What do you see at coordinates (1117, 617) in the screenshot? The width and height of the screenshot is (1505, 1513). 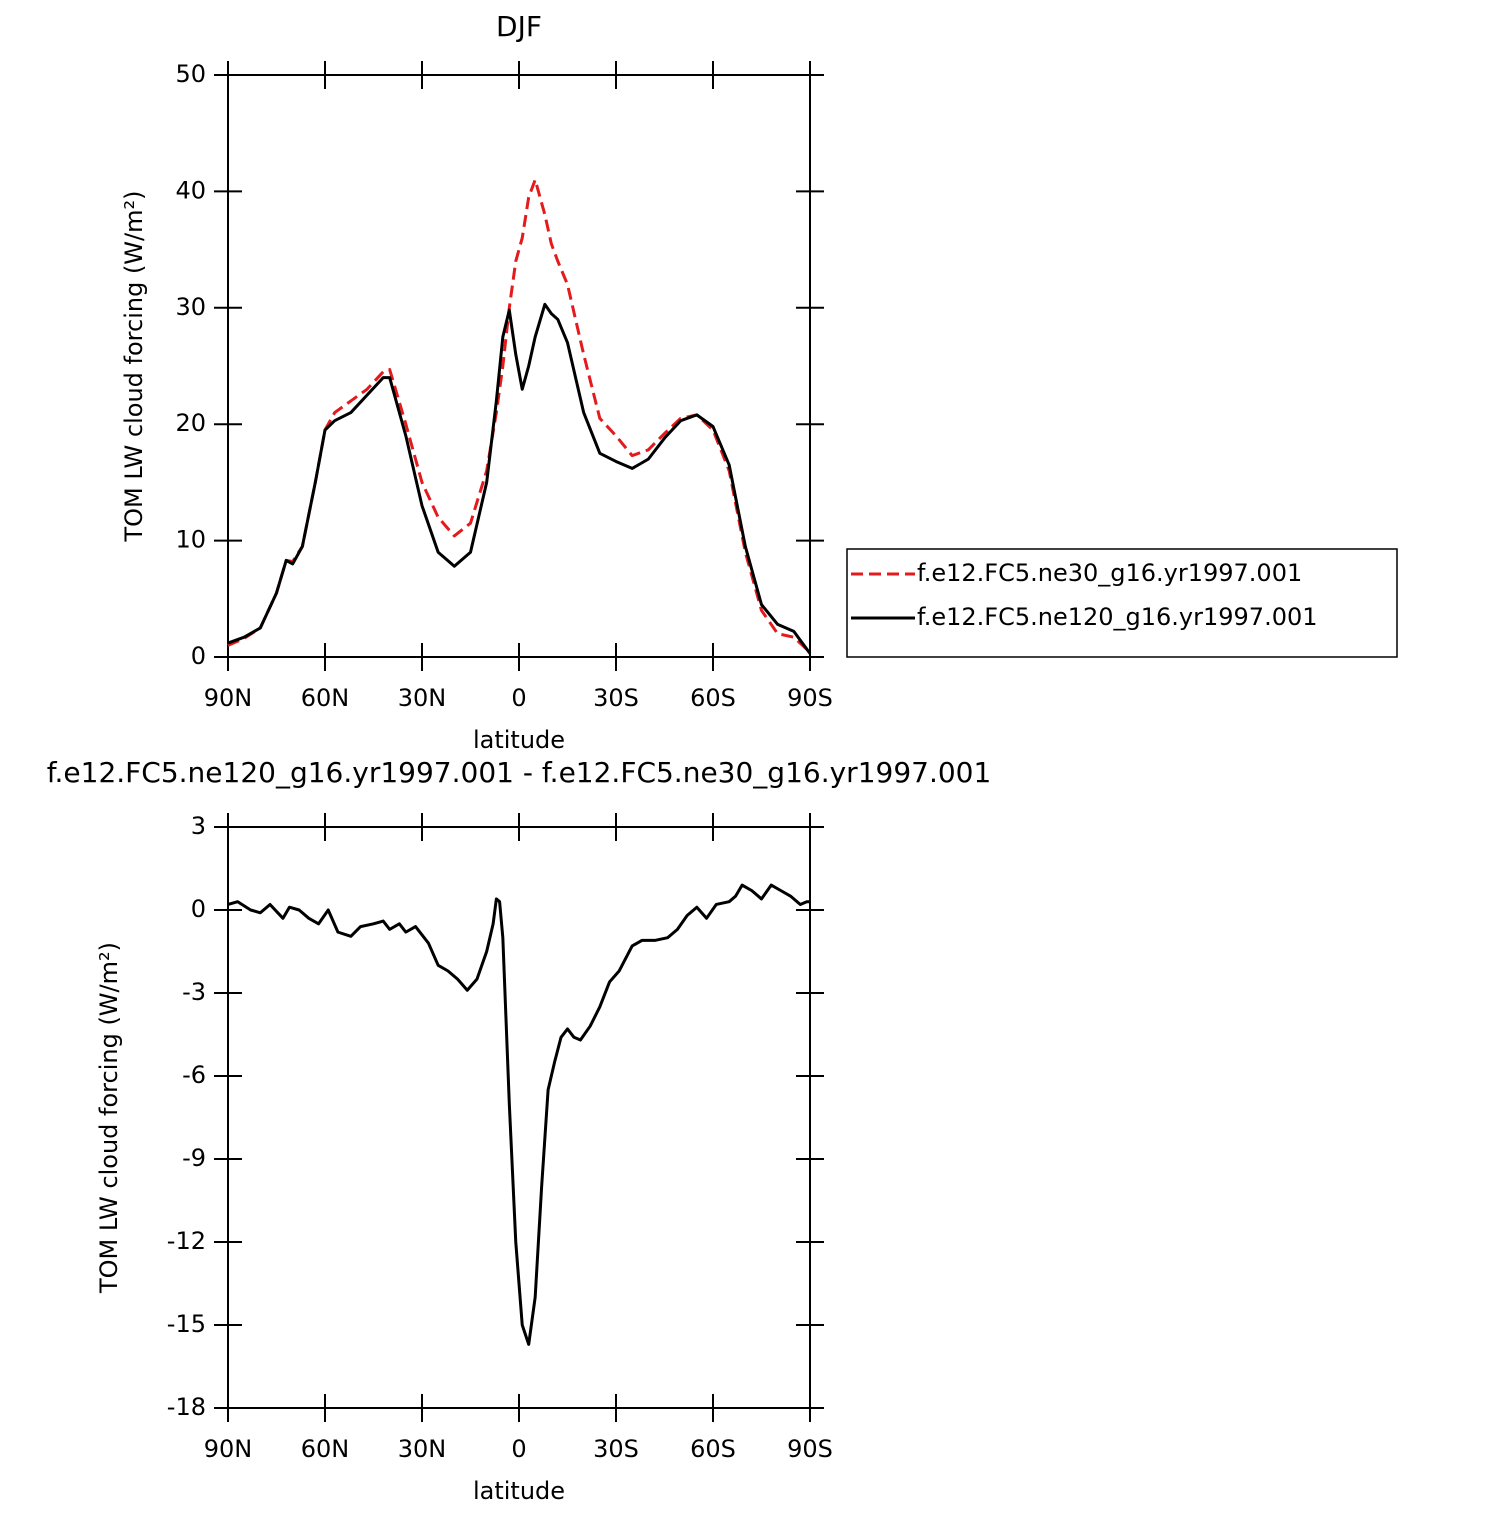 I see `legend-label: f.e12.FC5.ne120_g16.yr1997.001` at bounding box center [1117, 617].